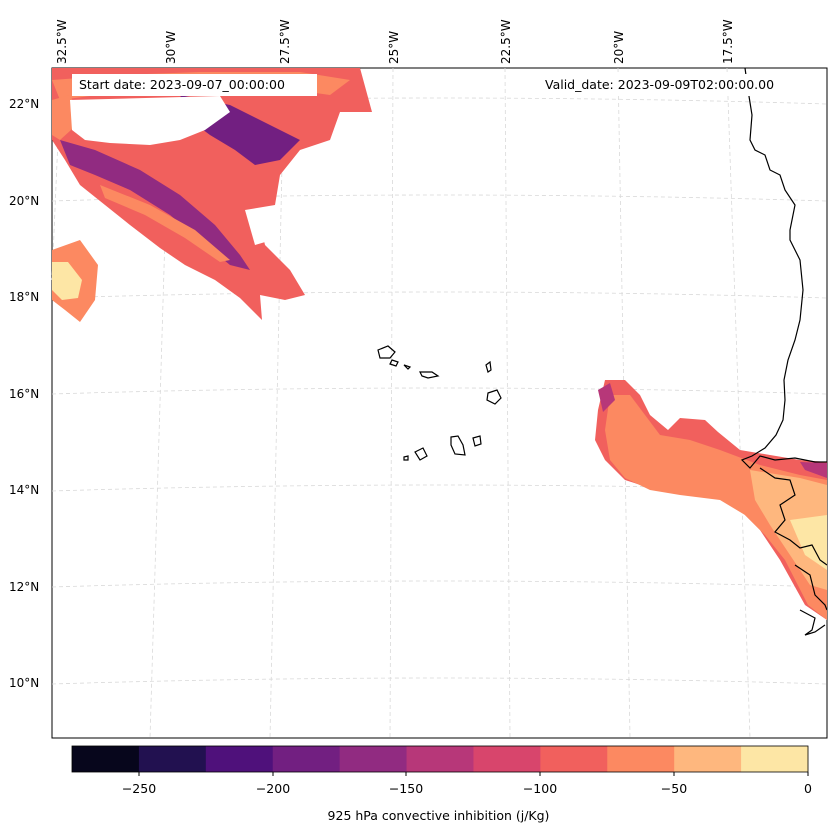  I want to click on island-brava, so click(406, 458).